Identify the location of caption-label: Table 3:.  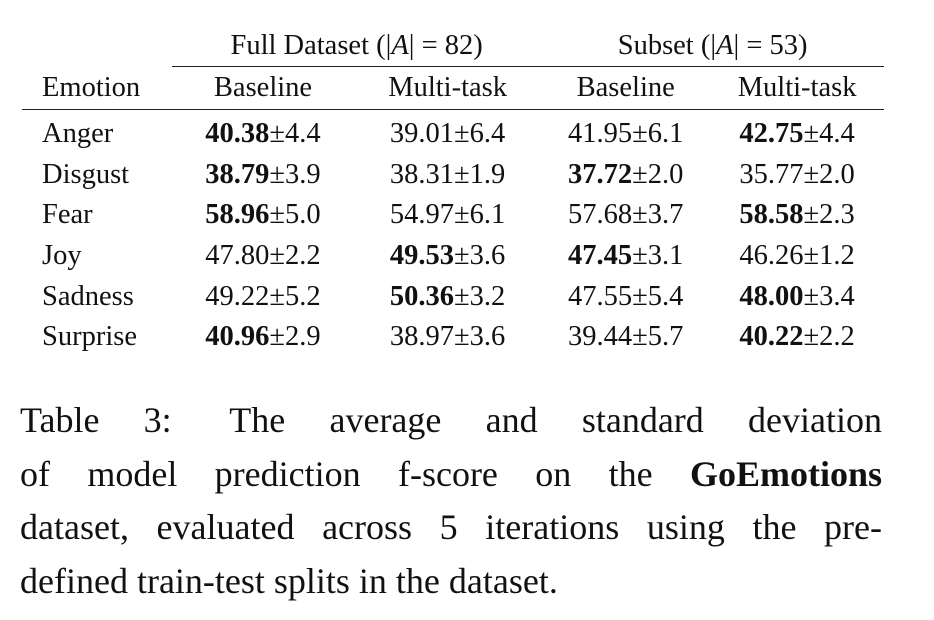
(96, 420).